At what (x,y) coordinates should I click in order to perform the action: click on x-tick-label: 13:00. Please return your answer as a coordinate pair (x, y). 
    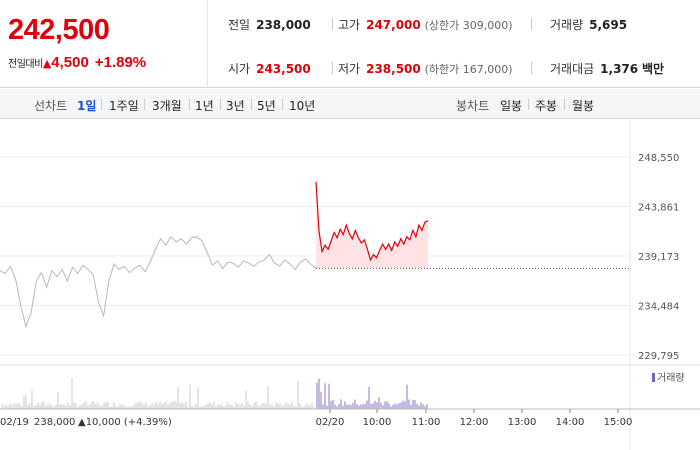
    Looking at the image, I should click on (522, 422).